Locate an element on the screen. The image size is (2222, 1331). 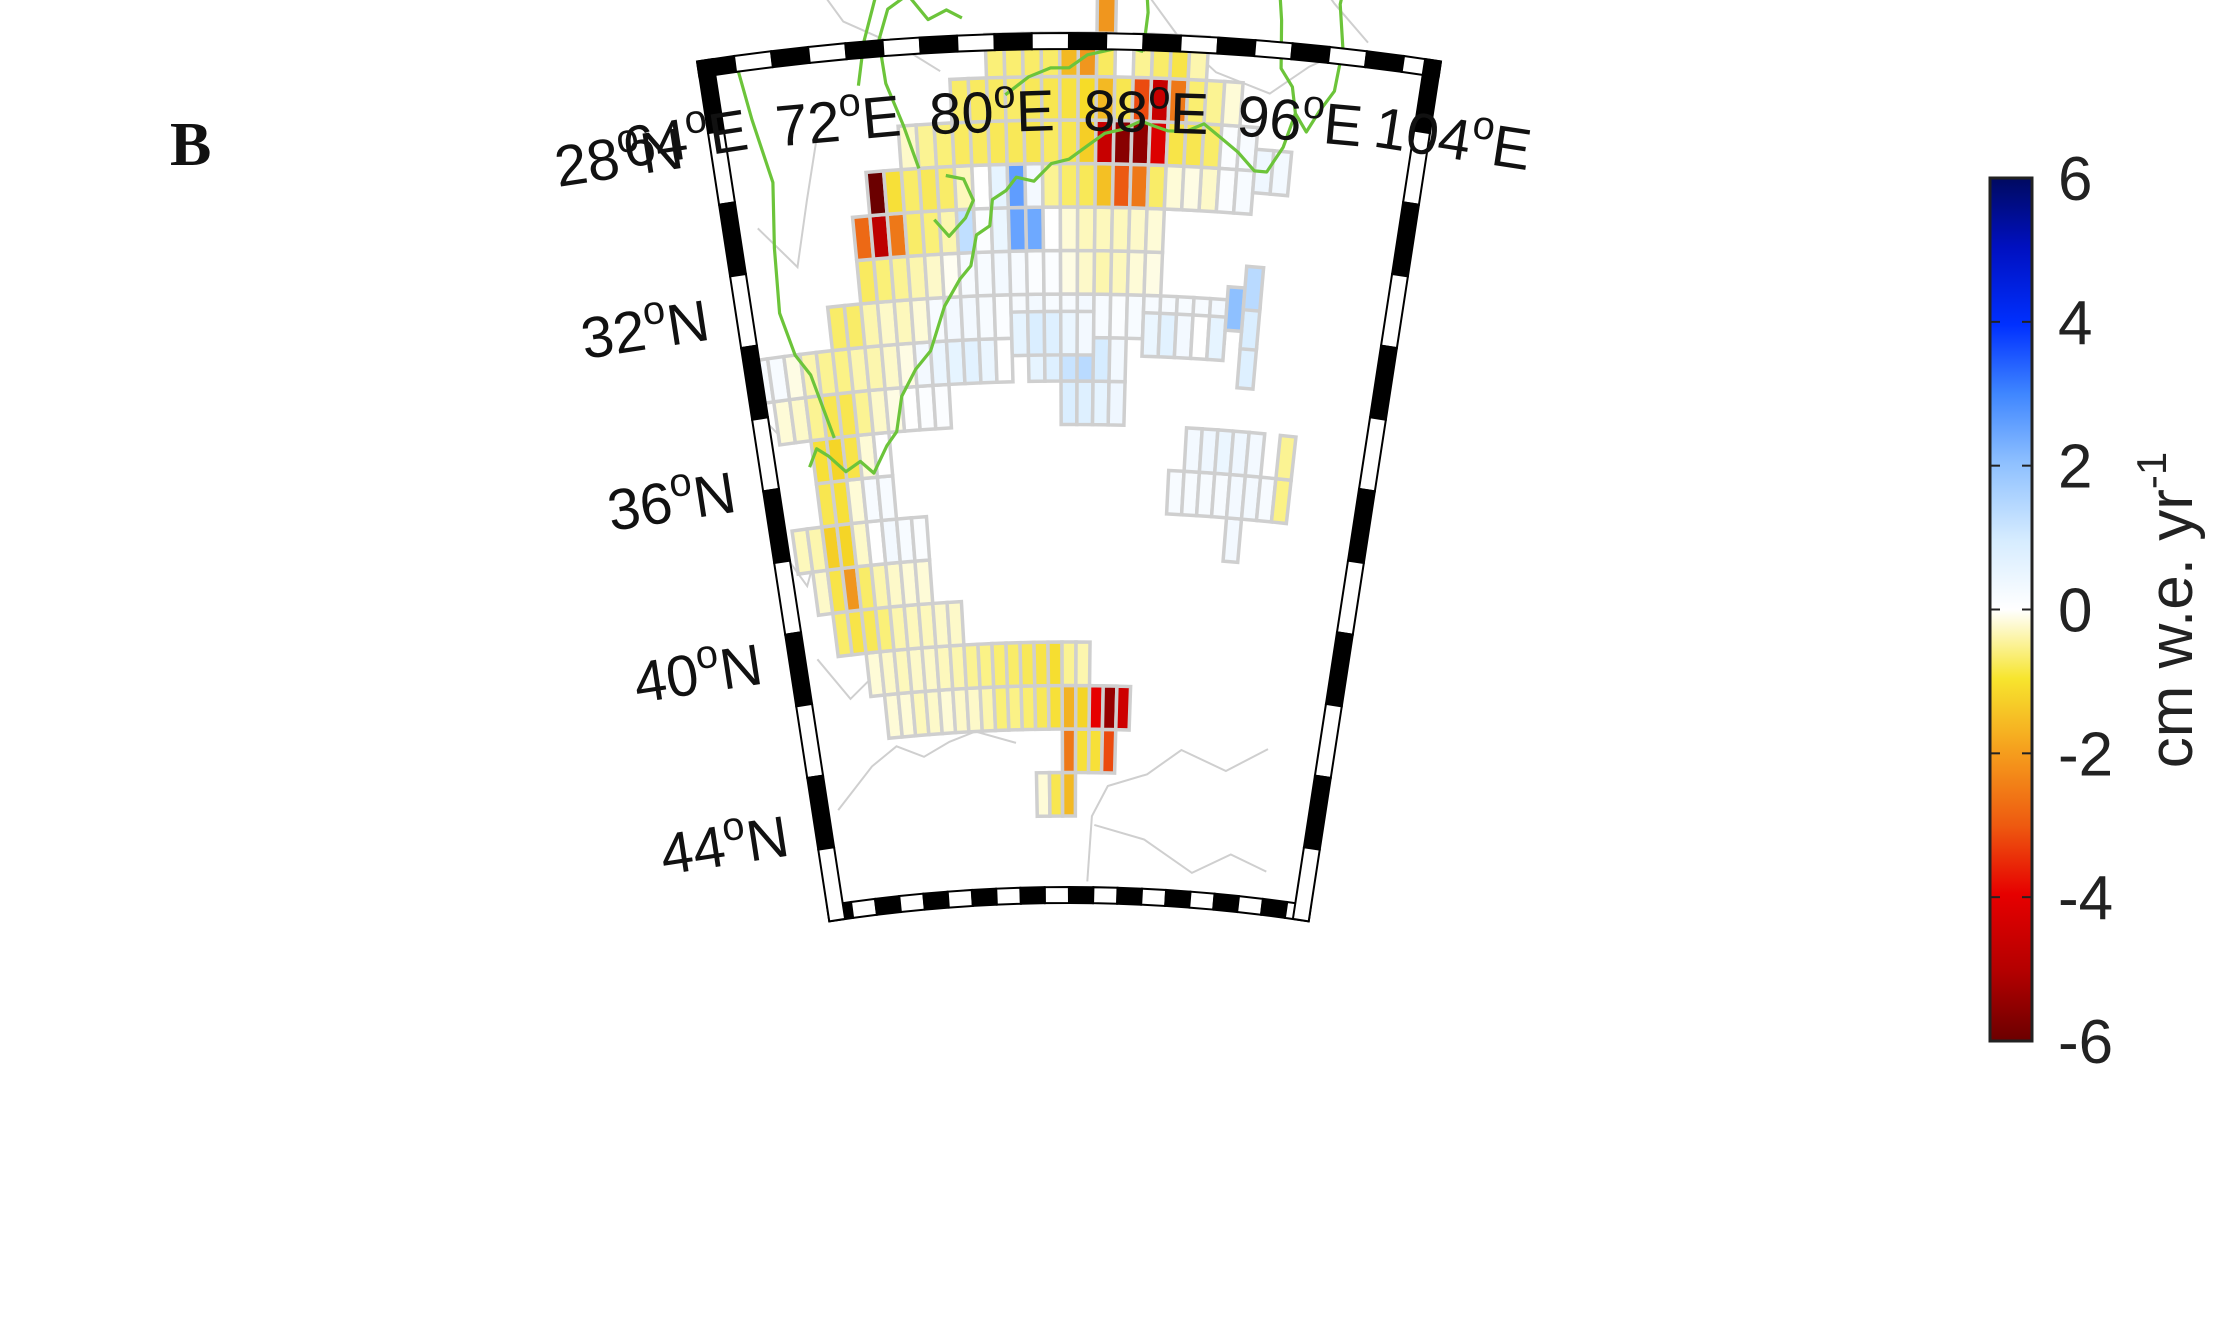
longitude-label: 72oE is located at coordinates (838, 117).